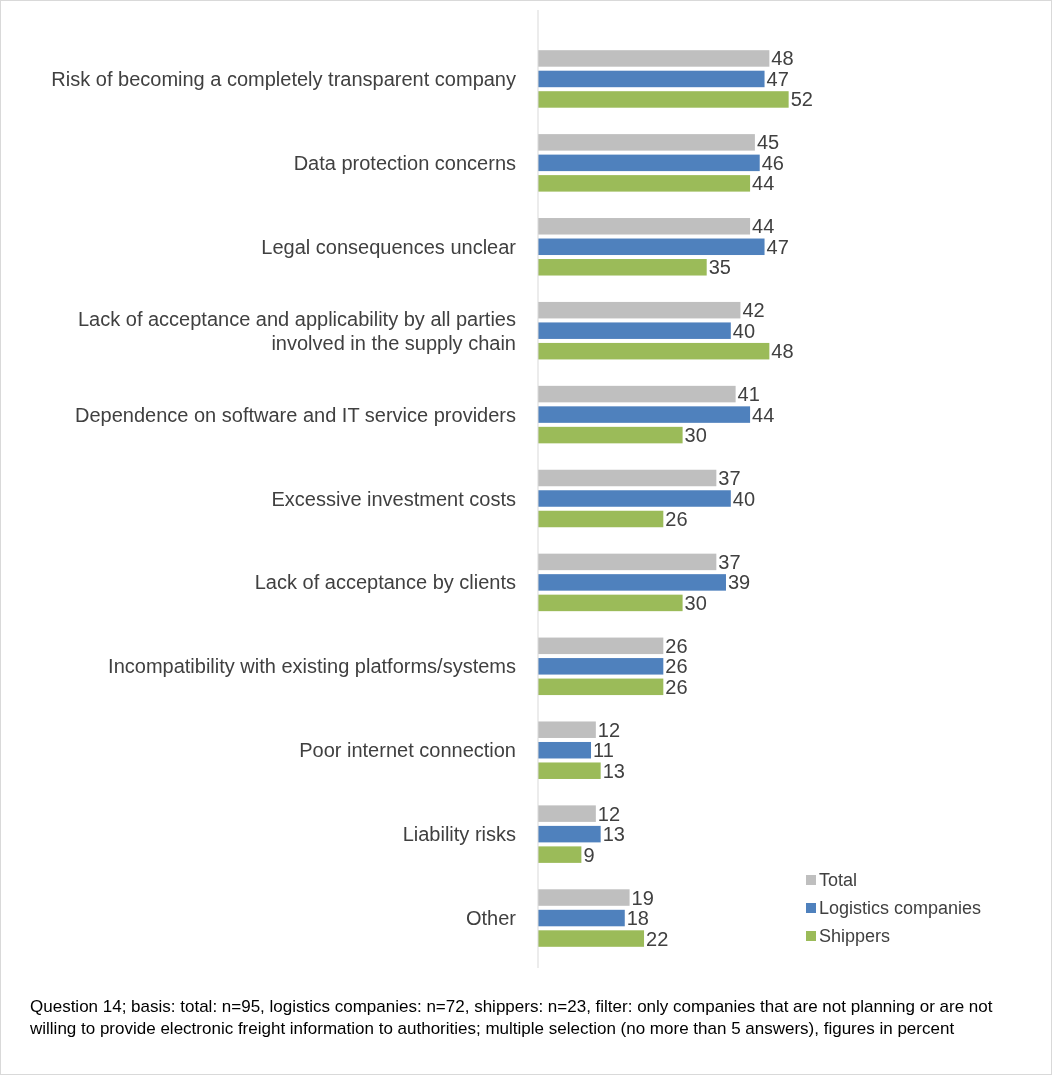 This screenshot has width=1052, height=1075. What do you see at coordinates (283, 78) in the screenshot?
I see `y-tick-label: Risk of becoming a completely transparent company` at bounding box center [283, 78].